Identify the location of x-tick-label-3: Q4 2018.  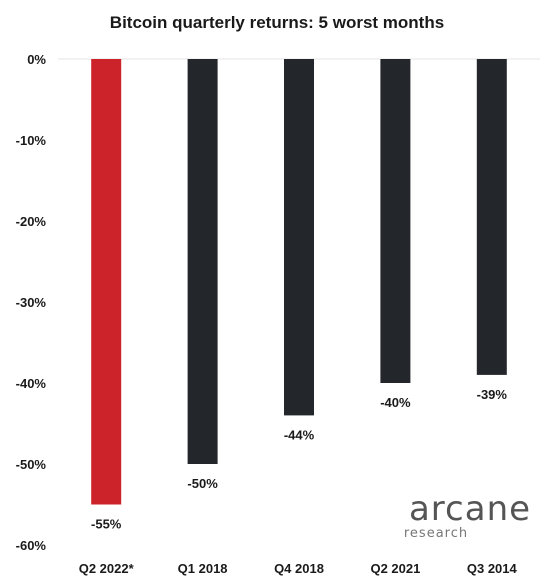
(299, 568).